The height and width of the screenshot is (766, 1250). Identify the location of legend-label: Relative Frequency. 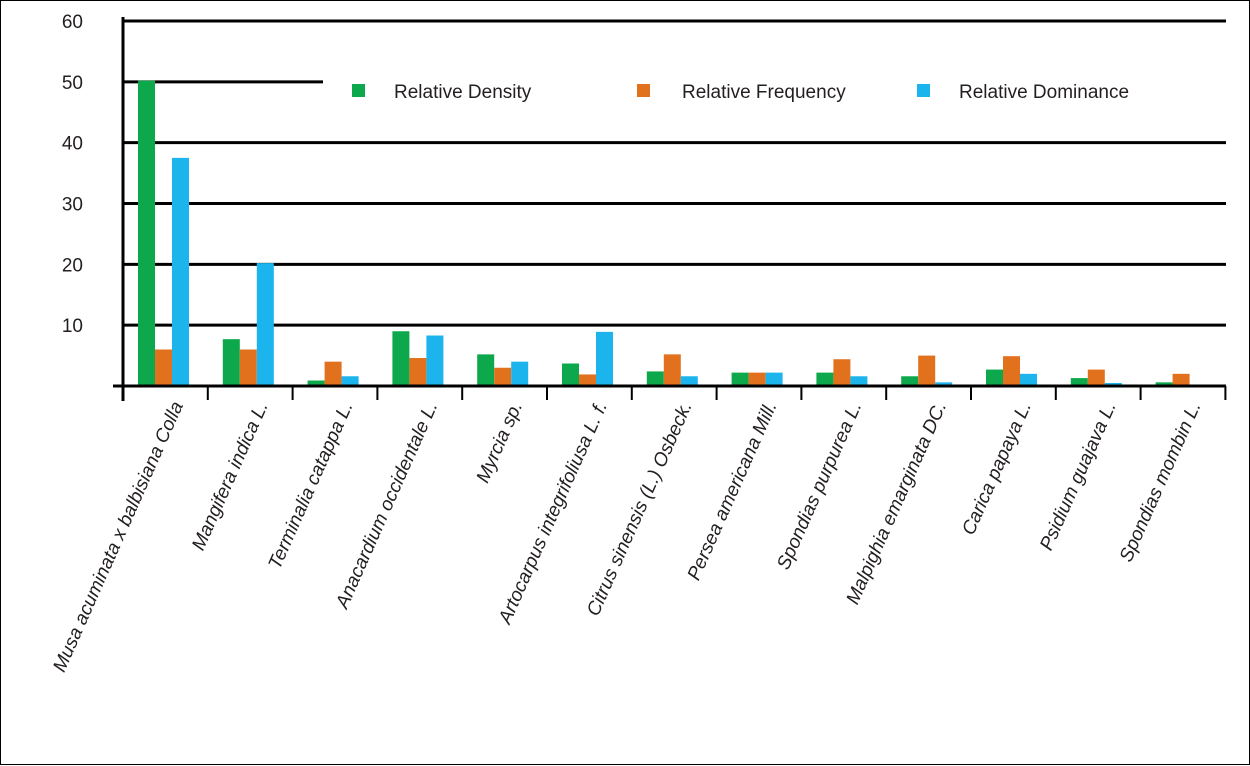
(764, 92).